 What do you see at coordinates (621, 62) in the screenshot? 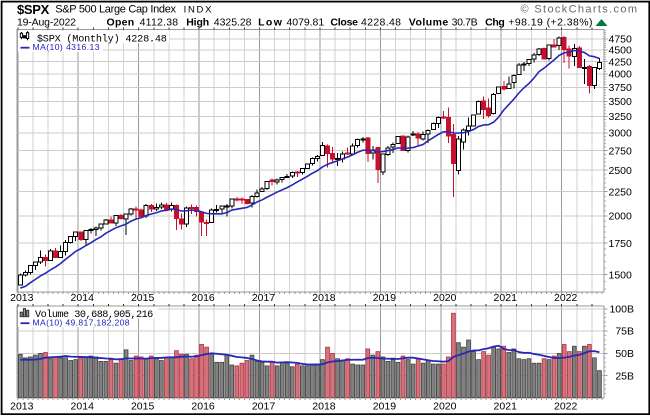
I see `svg-text: 4250` at bounding box center [621, 62].